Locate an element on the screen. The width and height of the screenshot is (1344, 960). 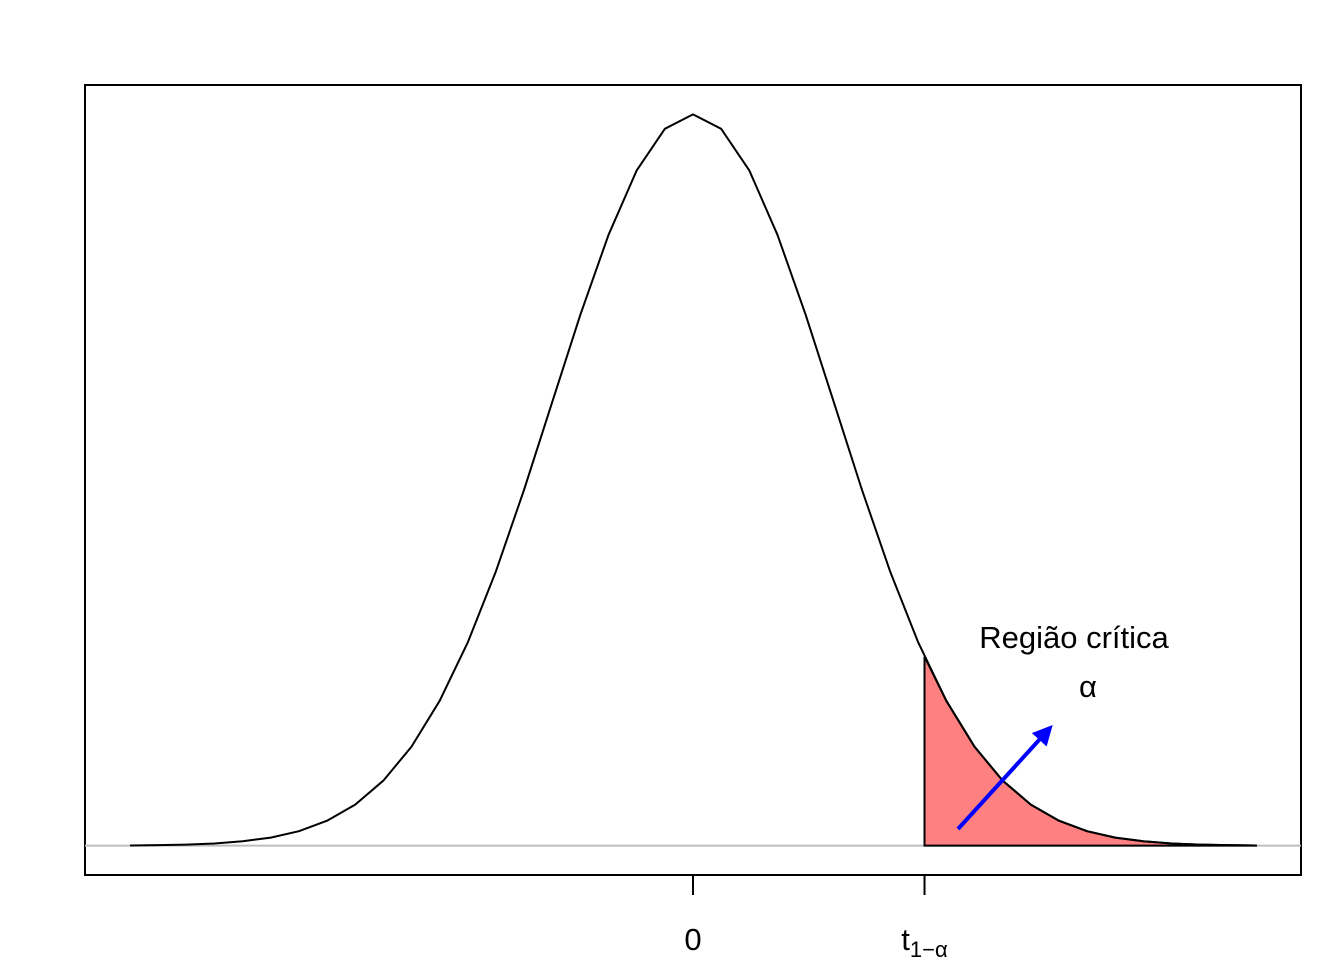
x-tick-subscript: 1−α is located at coordinates (929, 948).